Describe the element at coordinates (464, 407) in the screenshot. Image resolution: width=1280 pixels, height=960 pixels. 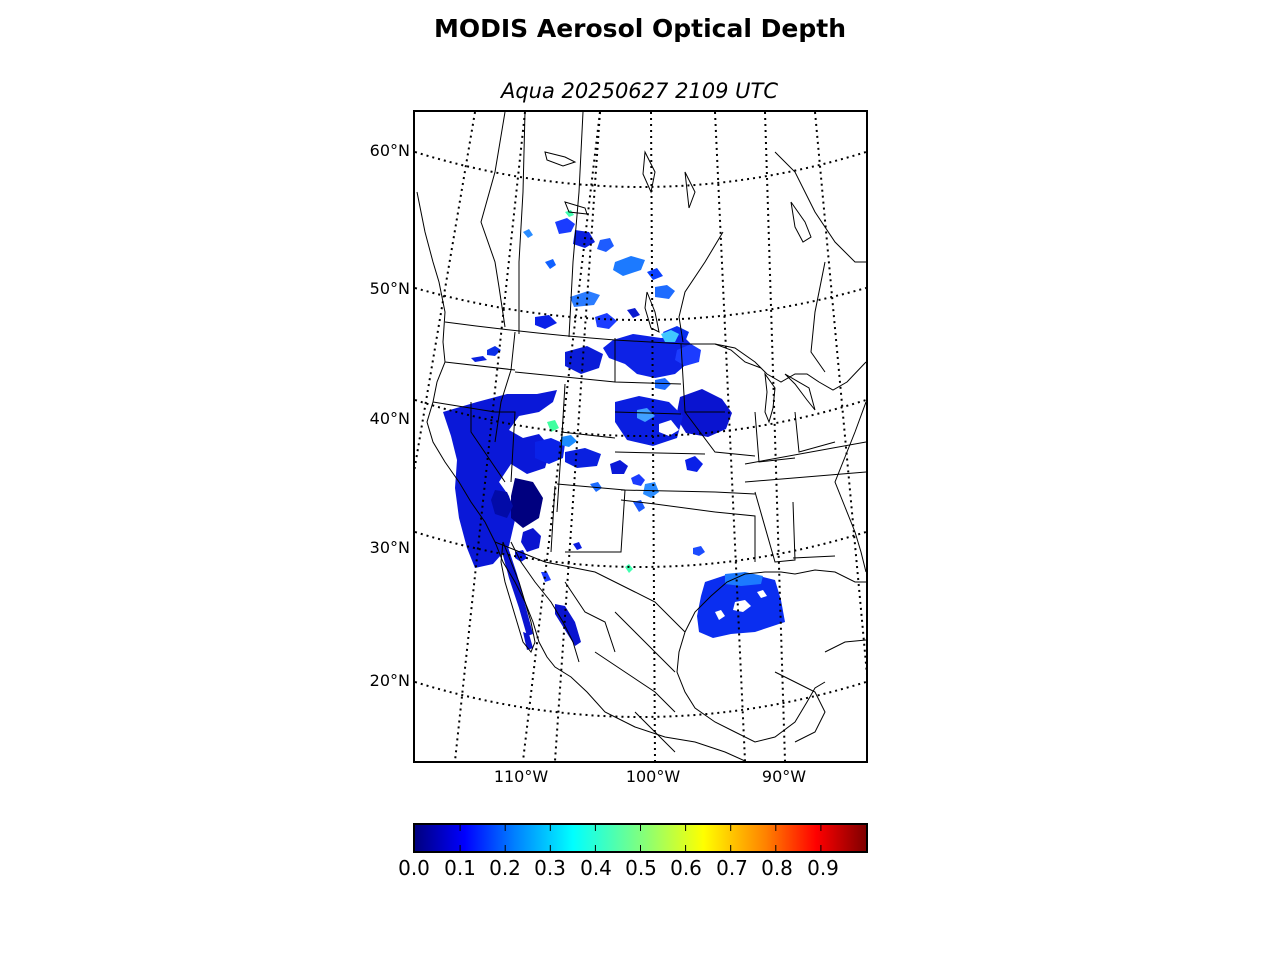
I see `state-line-or-ca` at that location.